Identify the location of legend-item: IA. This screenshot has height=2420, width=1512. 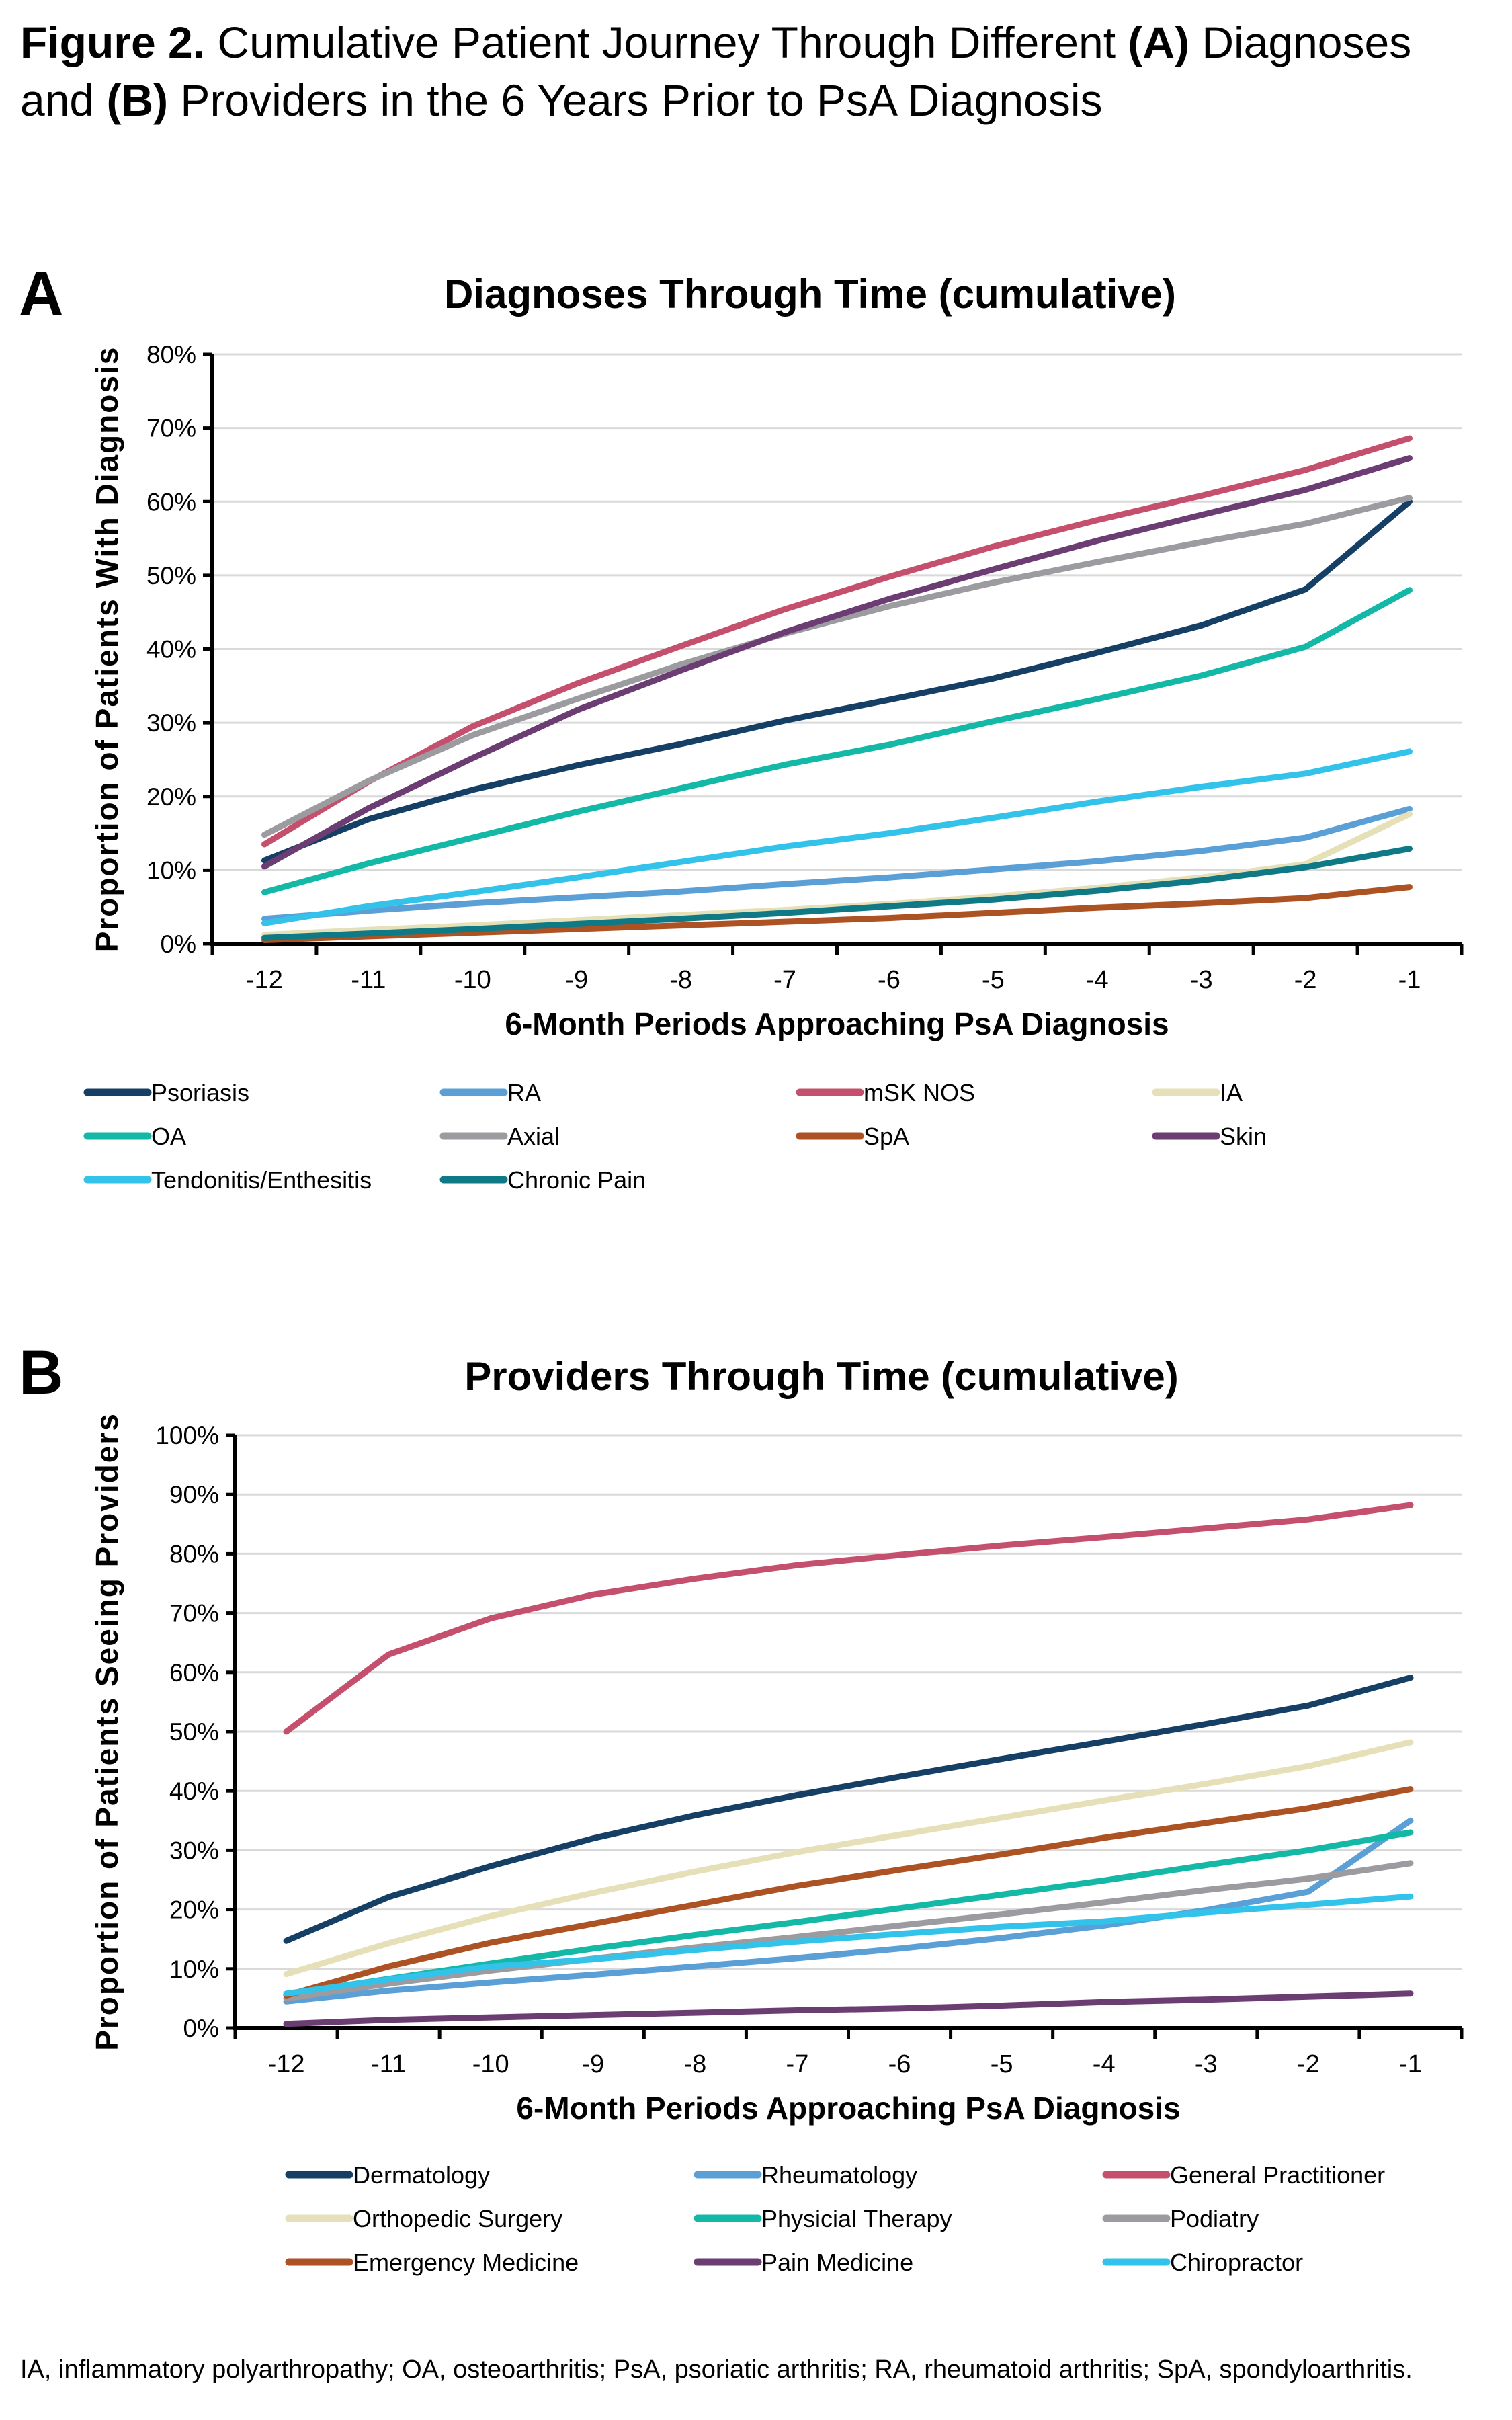
(1198, 1092).